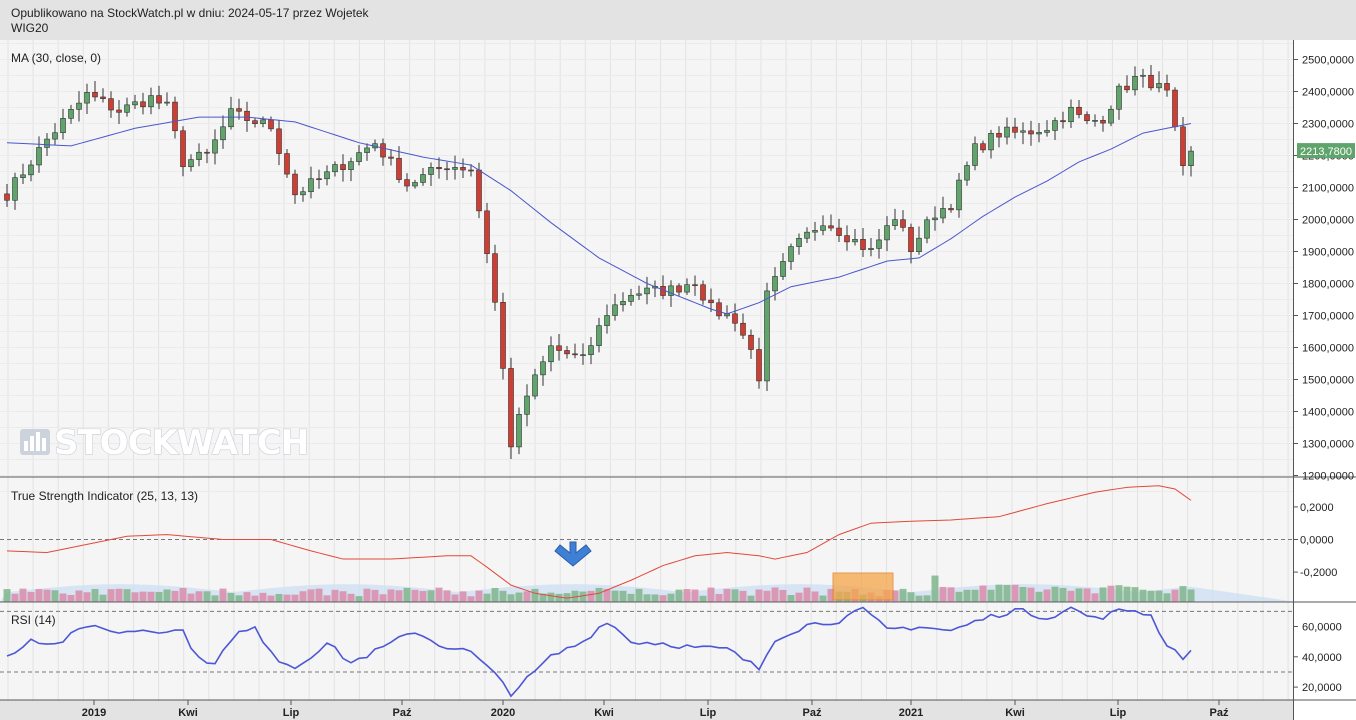  I want to click on tsi-axis-label: -0,2000, so click(1318, 573).